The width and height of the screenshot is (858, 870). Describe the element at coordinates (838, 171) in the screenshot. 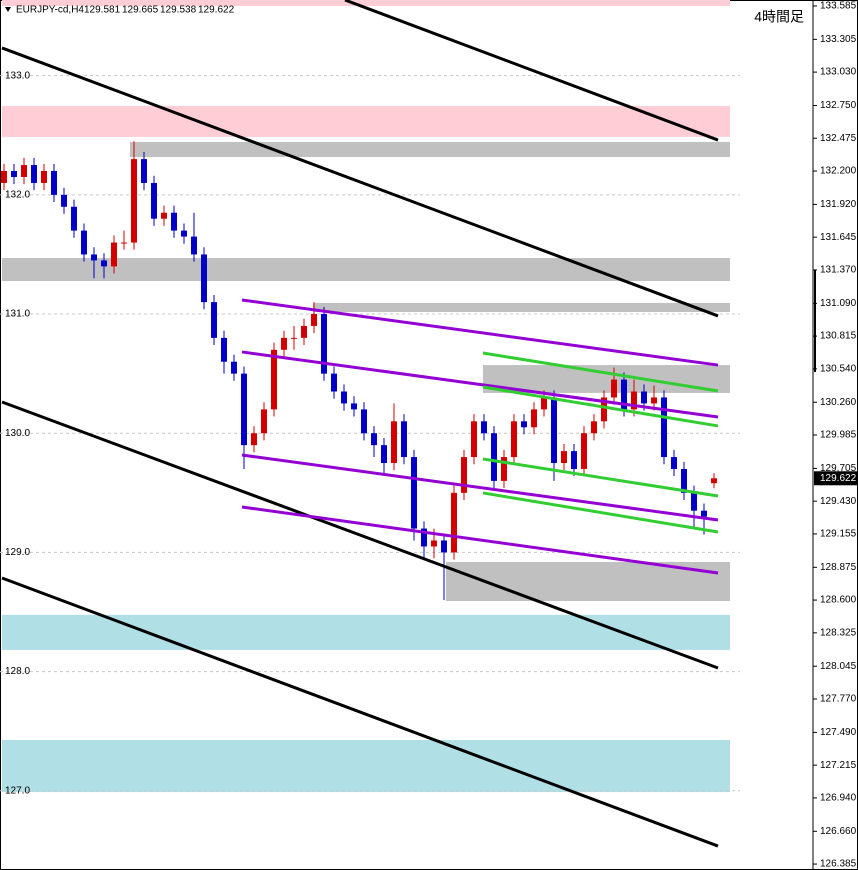

I see `y-tick-label: 132.200` at that location.